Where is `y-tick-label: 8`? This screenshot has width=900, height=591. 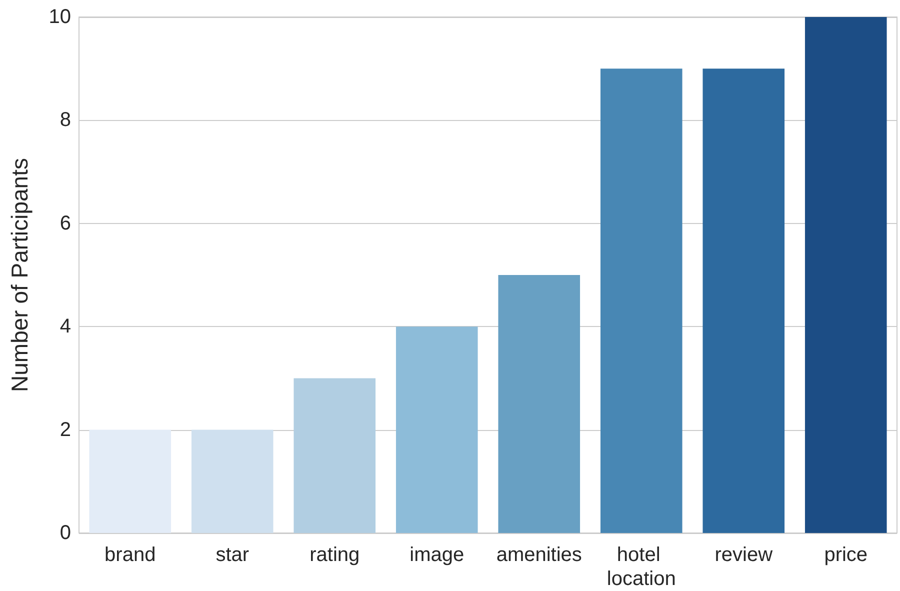 y-tick-label: 8 is located at coordinates (65, 120).